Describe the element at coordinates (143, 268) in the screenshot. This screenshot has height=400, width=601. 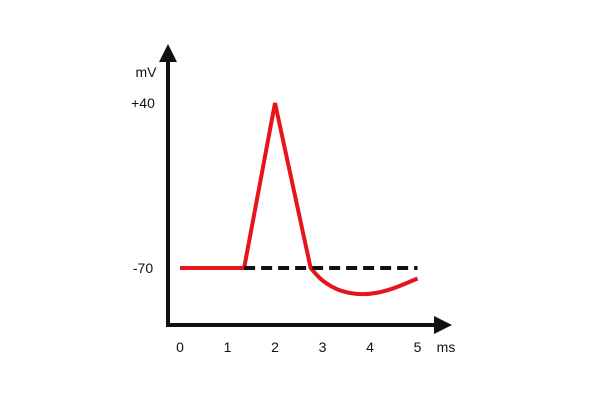
I see `y-tick-label: -70` at that location.